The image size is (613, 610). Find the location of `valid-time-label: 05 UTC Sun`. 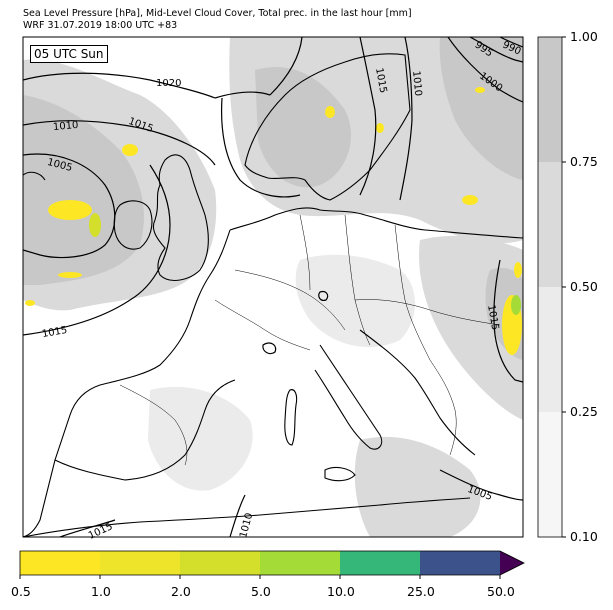

valid-time-label: 05 UTC Sun is located at coordinates (69, 54).